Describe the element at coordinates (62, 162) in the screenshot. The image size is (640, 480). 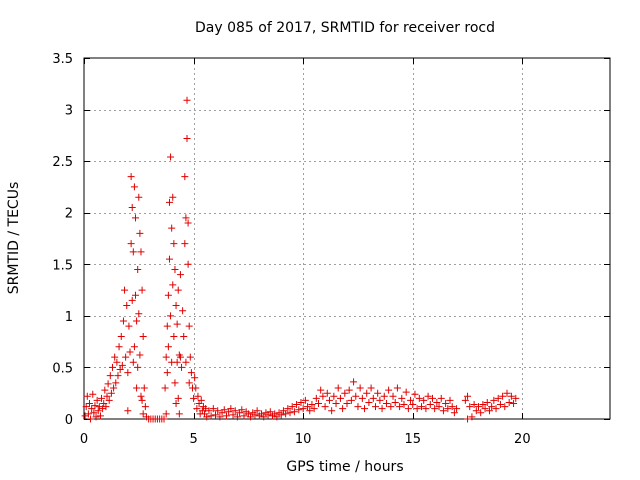
I see `y-tick-label: 2.5` at that location.